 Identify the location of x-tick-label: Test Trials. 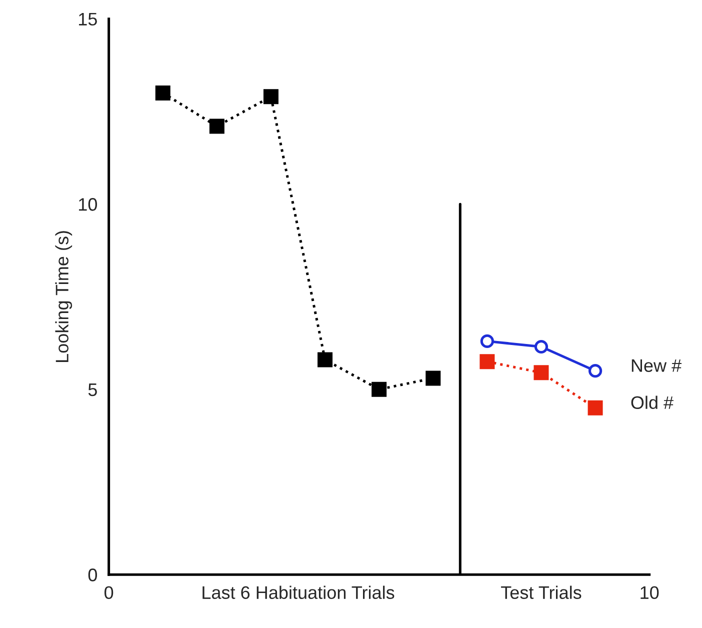
(541, 592).